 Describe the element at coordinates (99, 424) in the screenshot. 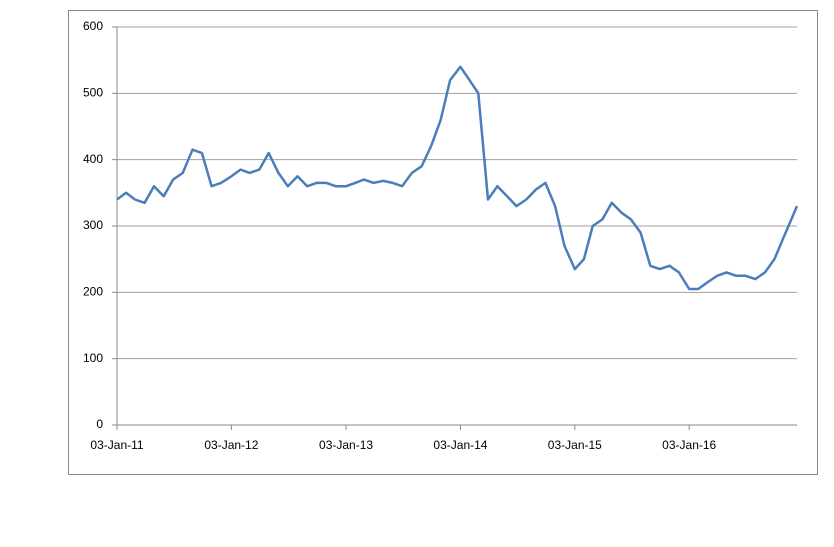

I see `y-tick-label: 0` at that location.